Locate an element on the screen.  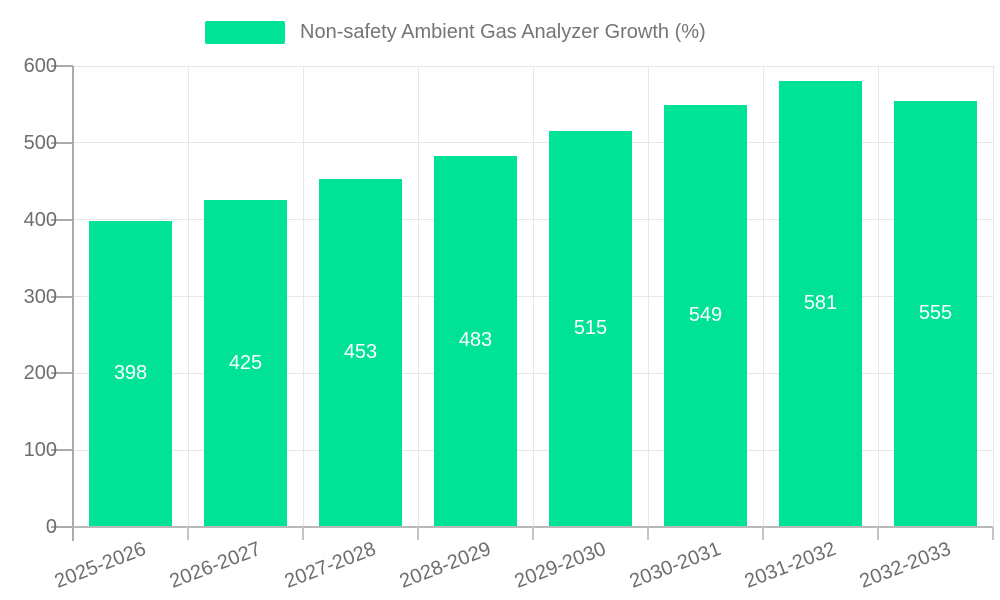
y-axis-label: 0 is located at coordinates (51, 527).